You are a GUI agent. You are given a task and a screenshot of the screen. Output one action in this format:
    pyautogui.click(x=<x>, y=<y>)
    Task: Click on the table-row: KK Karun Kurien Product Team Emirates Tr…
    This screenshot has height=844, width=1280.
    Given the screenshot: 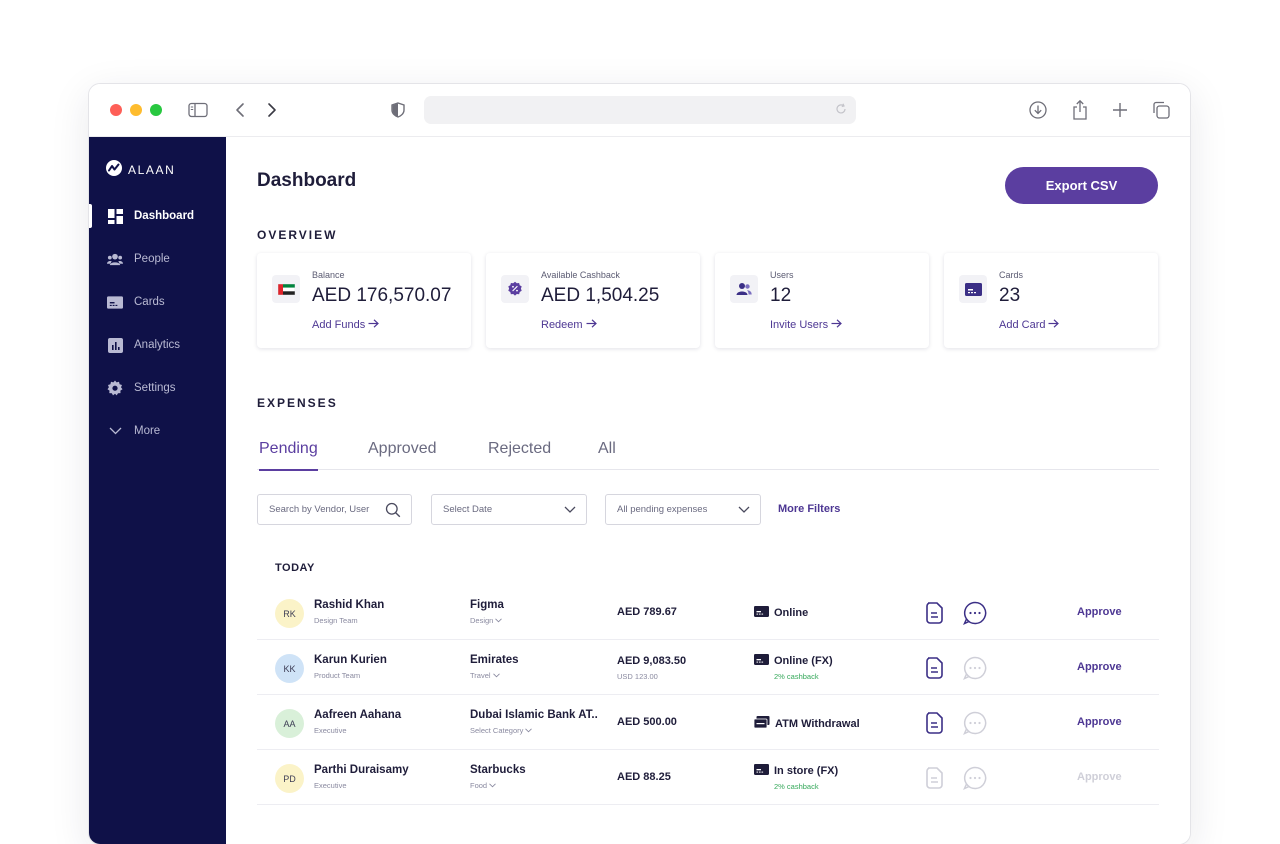 What is the action you would take?
    pyautogui.click(x=708, y=667)
    